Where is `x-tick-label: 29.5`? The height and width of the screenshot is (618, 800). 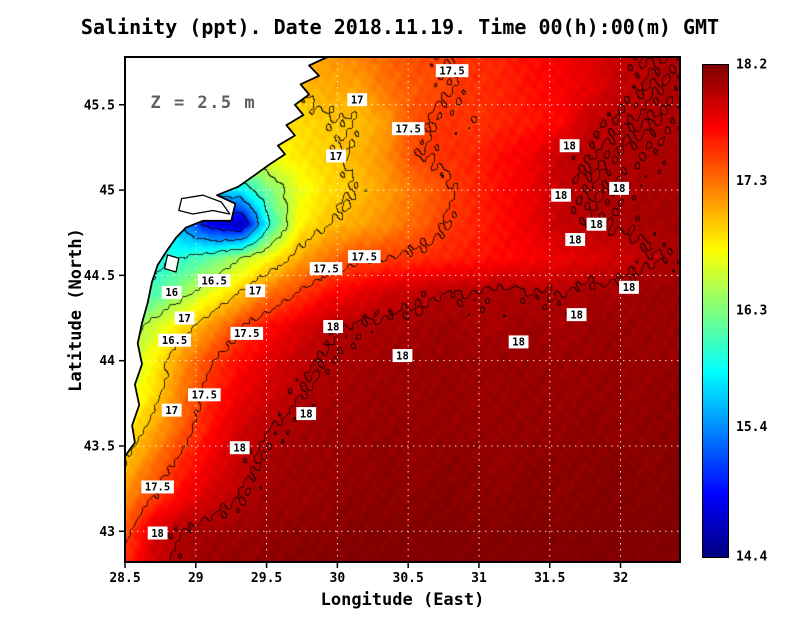
x-tick-label: 29.5 is located at coordinates (266, 578).